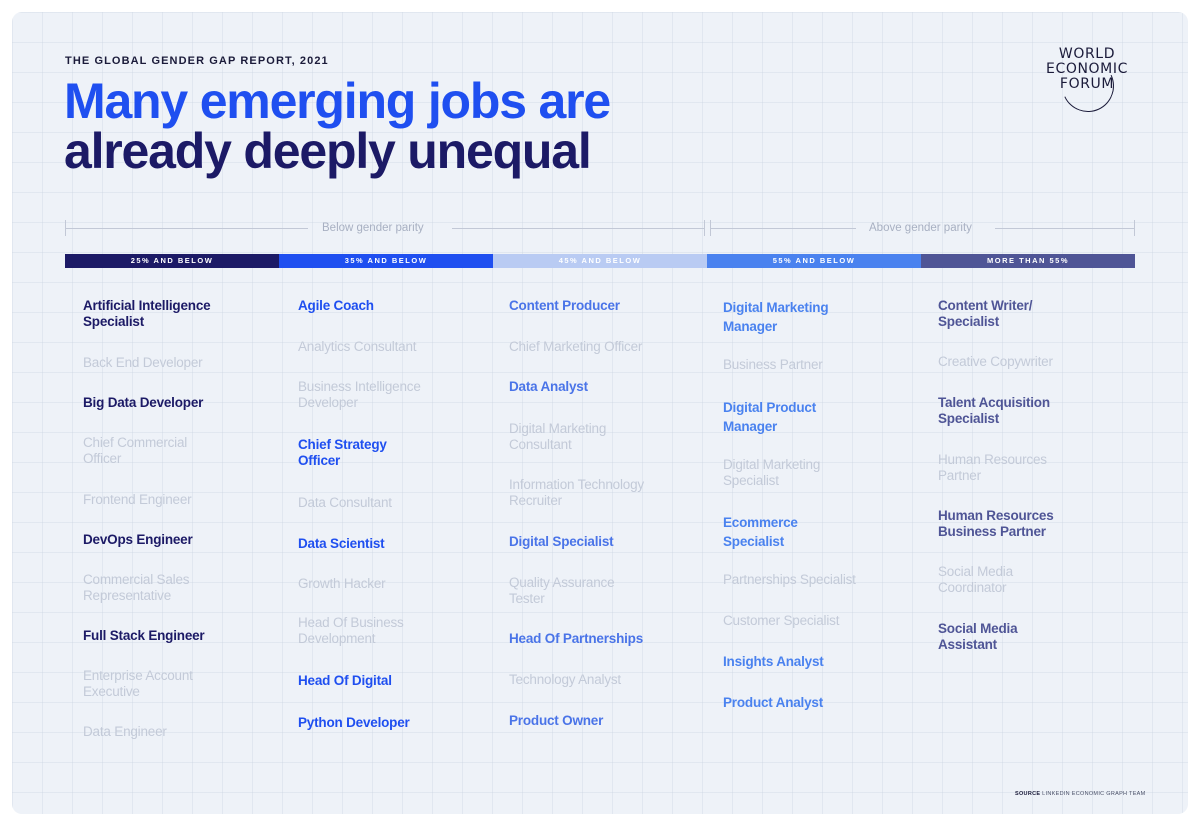 This screenshot has height=826, width=1200. I want to click on job-title: Ecommerce Specialist, so click(760, 532).